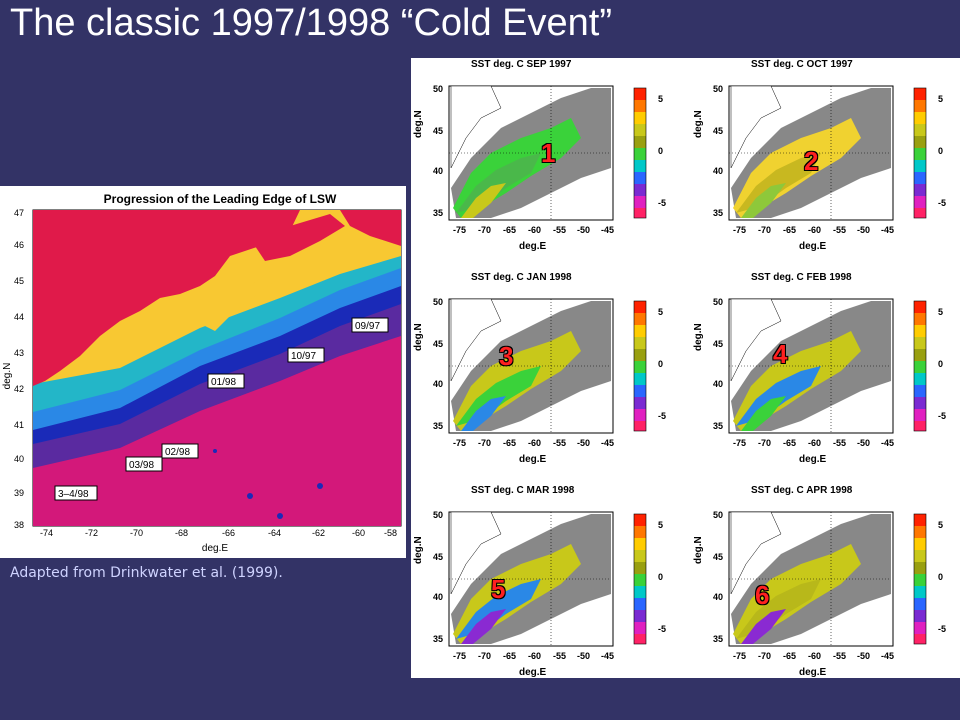 The height and width of the screenshot is (720, 960). I want to click on label-03-98: 03/98, so click(141, 465).